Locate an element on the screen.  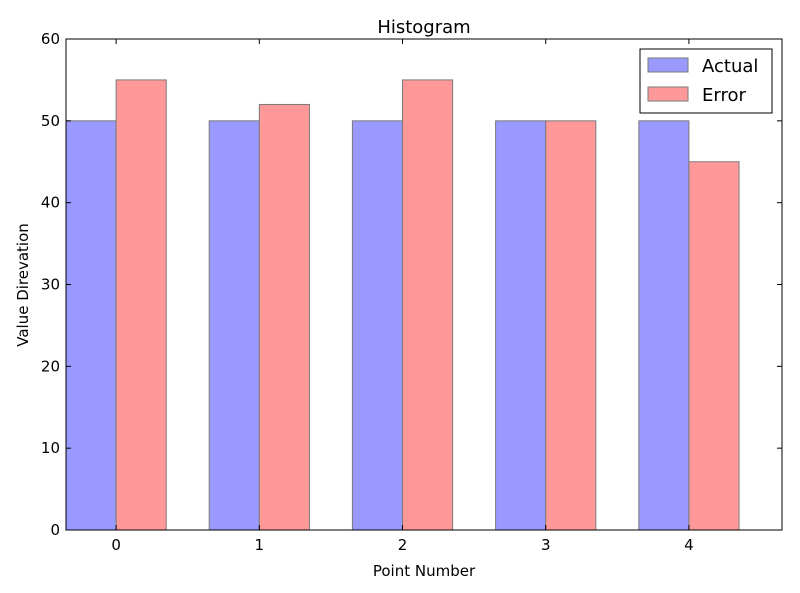
legend-label-actual: Actual is located at coordinates (730, 66).